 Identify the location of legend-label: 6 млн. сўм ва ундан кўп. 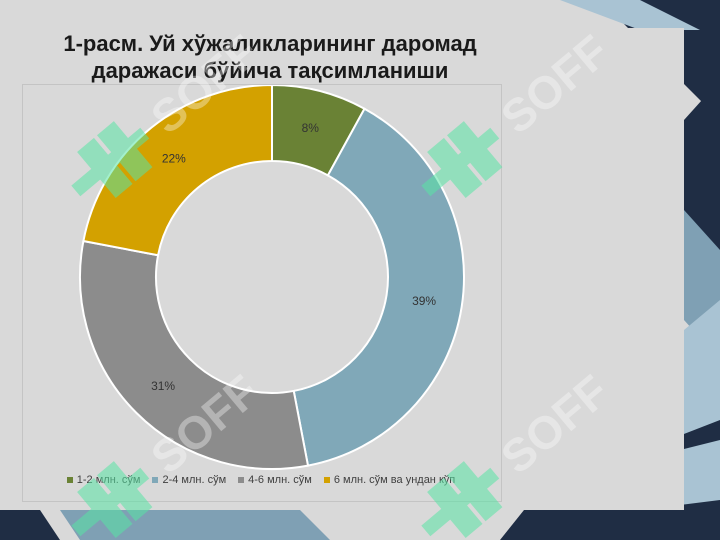
(394, 480).